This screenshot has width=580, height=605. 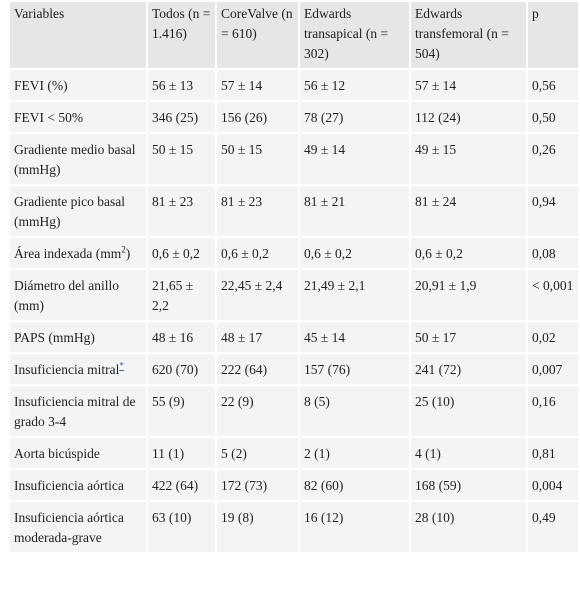 I want to click on table-cell: 5 (2), so click(x=257, y=453).